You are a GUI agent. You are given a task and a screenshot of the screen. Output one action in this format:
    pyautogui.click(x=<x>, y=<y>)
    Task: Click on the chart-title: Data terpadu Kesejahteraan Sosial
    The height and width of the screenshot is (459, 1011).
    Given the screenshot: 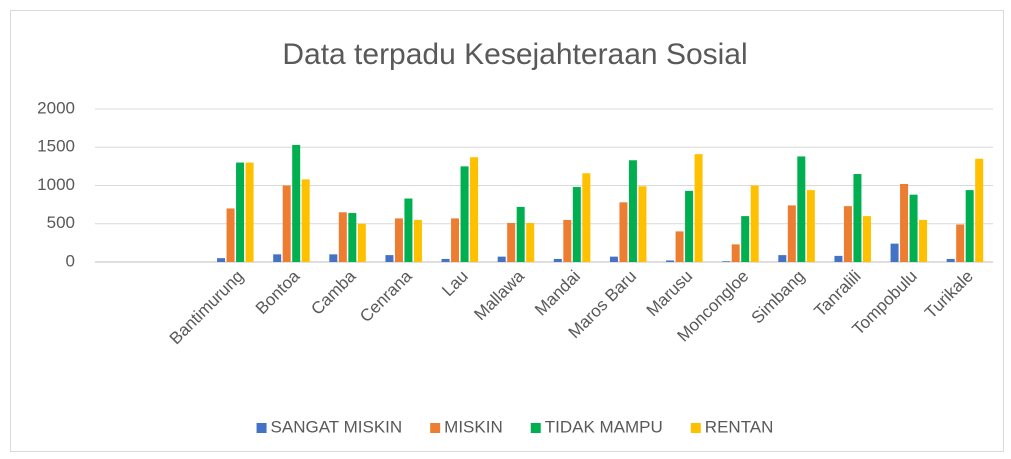 What is the action you would take?
    pyautogui.click(x=514, y=54)
    